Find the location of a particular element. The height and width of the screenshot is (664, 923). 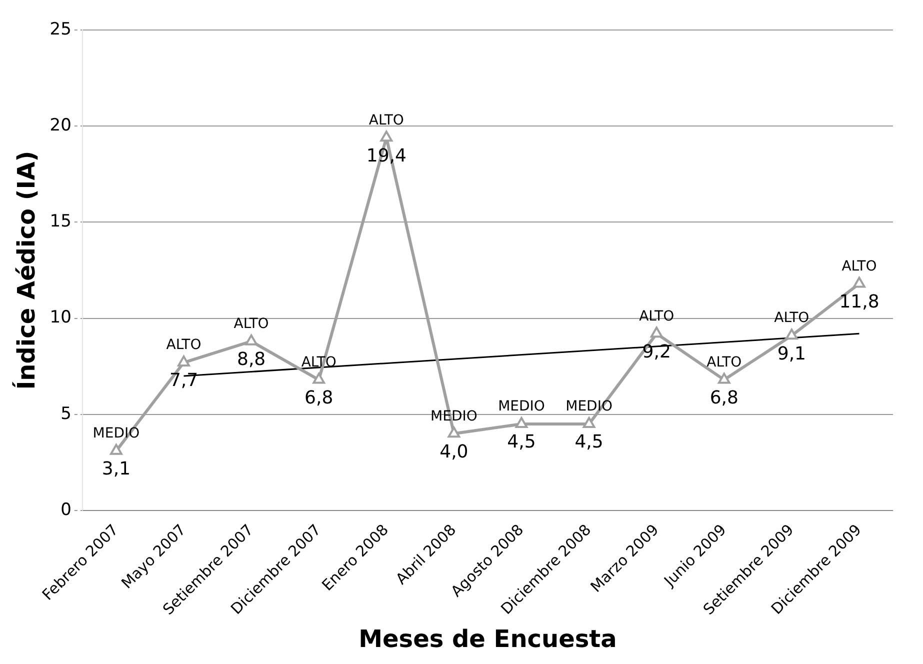

data-label: 3,1 is located at coordinates (116, 469).